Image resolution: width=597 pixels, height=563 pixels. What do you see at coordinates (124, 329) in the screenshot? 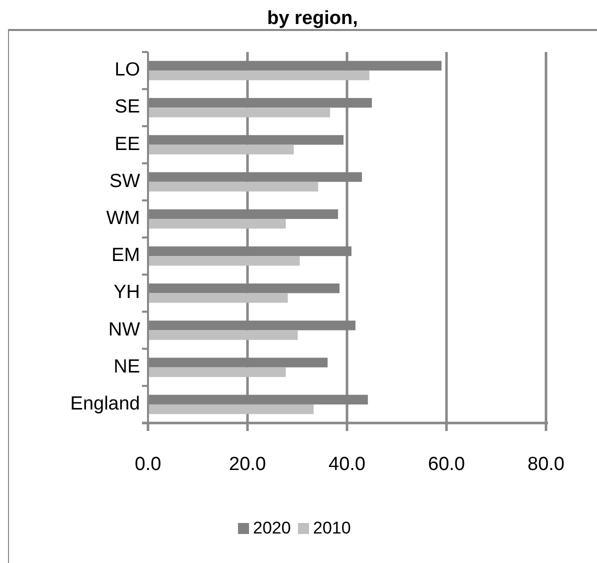
I see `y-tick-label: NW` at bounding box center [124, 329].